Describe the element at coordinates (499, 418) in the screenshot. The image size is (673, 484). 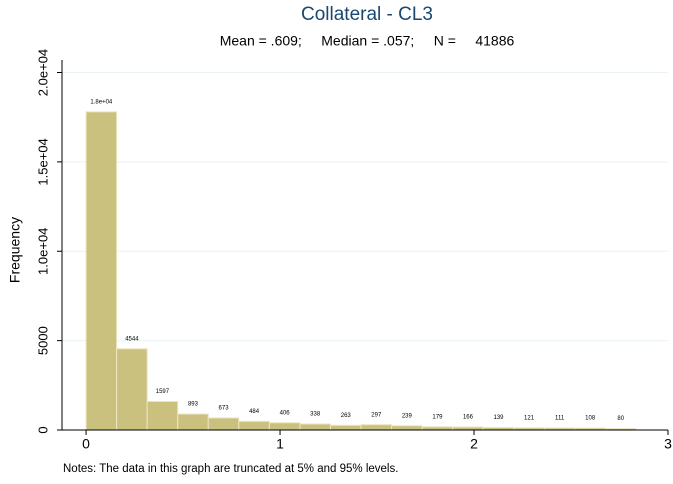
I see `value-label: 139` at that location.